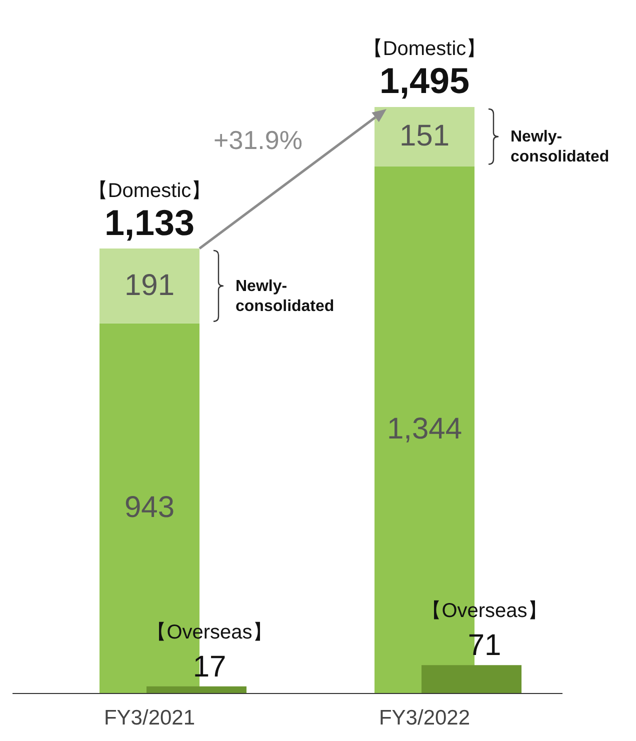 The height and width of the screenshot is (741, 636). Describe the element at coordinates (424, 718) in the screenshot. I see `x-tick-label: FY3/2022` at that location.